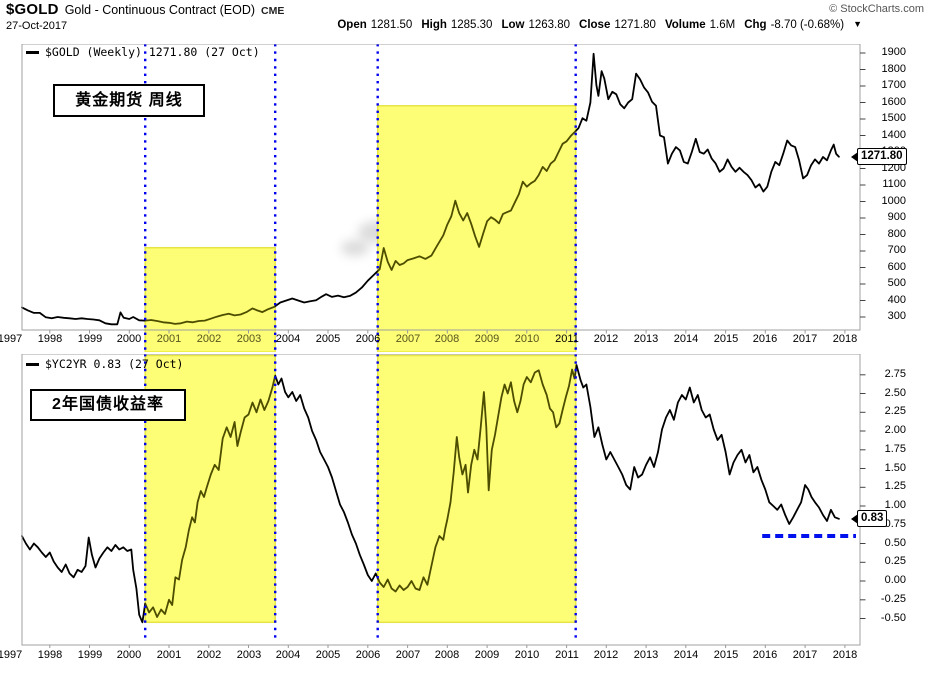  Describe the element at coordinates (726, 339) in the screenshot. I see `x-axis-label: 2015` at that location.